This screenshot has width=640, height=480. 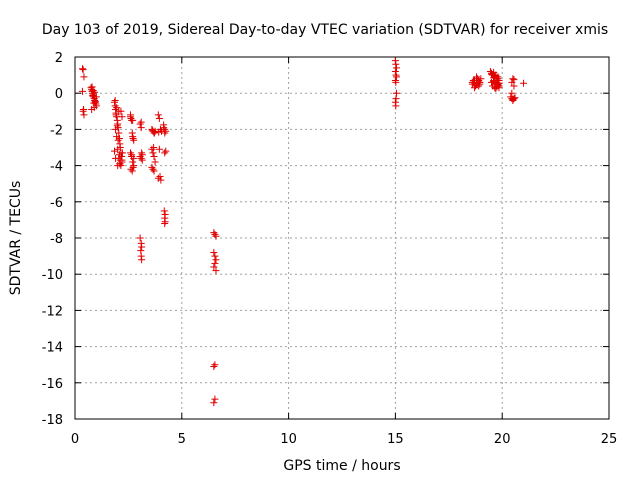 What do you see at coordinates (75, 439) in the screenshot?
I see `x-tick-label: 0` at bounding box center [75, 439].